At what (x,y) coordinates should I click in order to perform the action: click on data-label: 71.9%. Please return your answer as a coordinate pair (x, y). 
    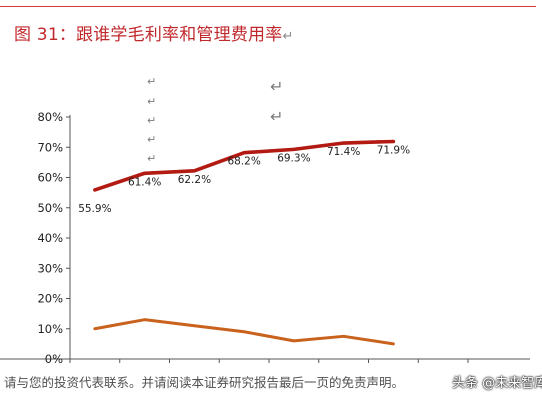
    Looking at the image, I should click on (393, 151).